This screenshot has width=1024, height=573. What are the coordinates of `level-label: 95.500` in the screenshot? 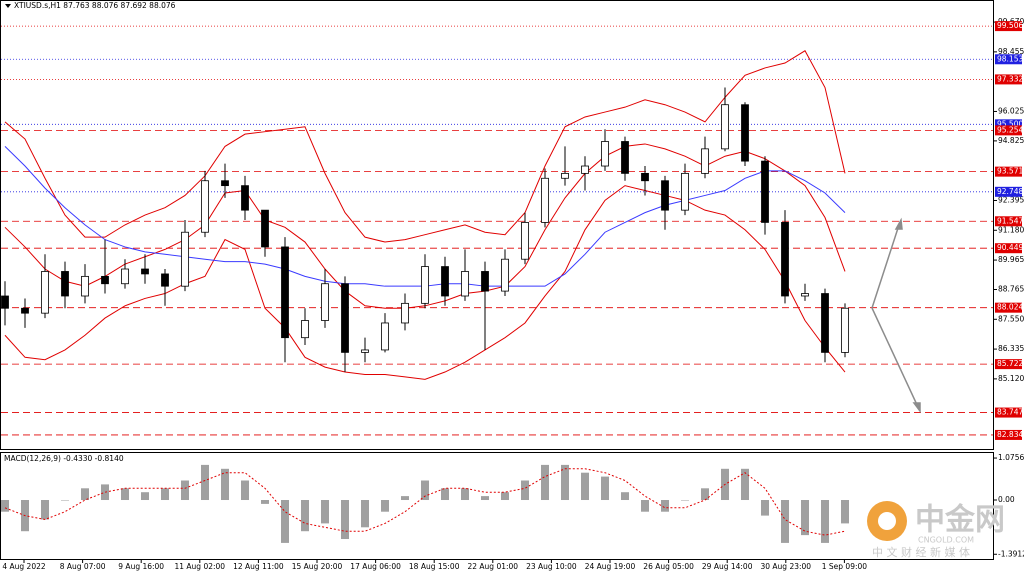 It's located at (1010, 123).